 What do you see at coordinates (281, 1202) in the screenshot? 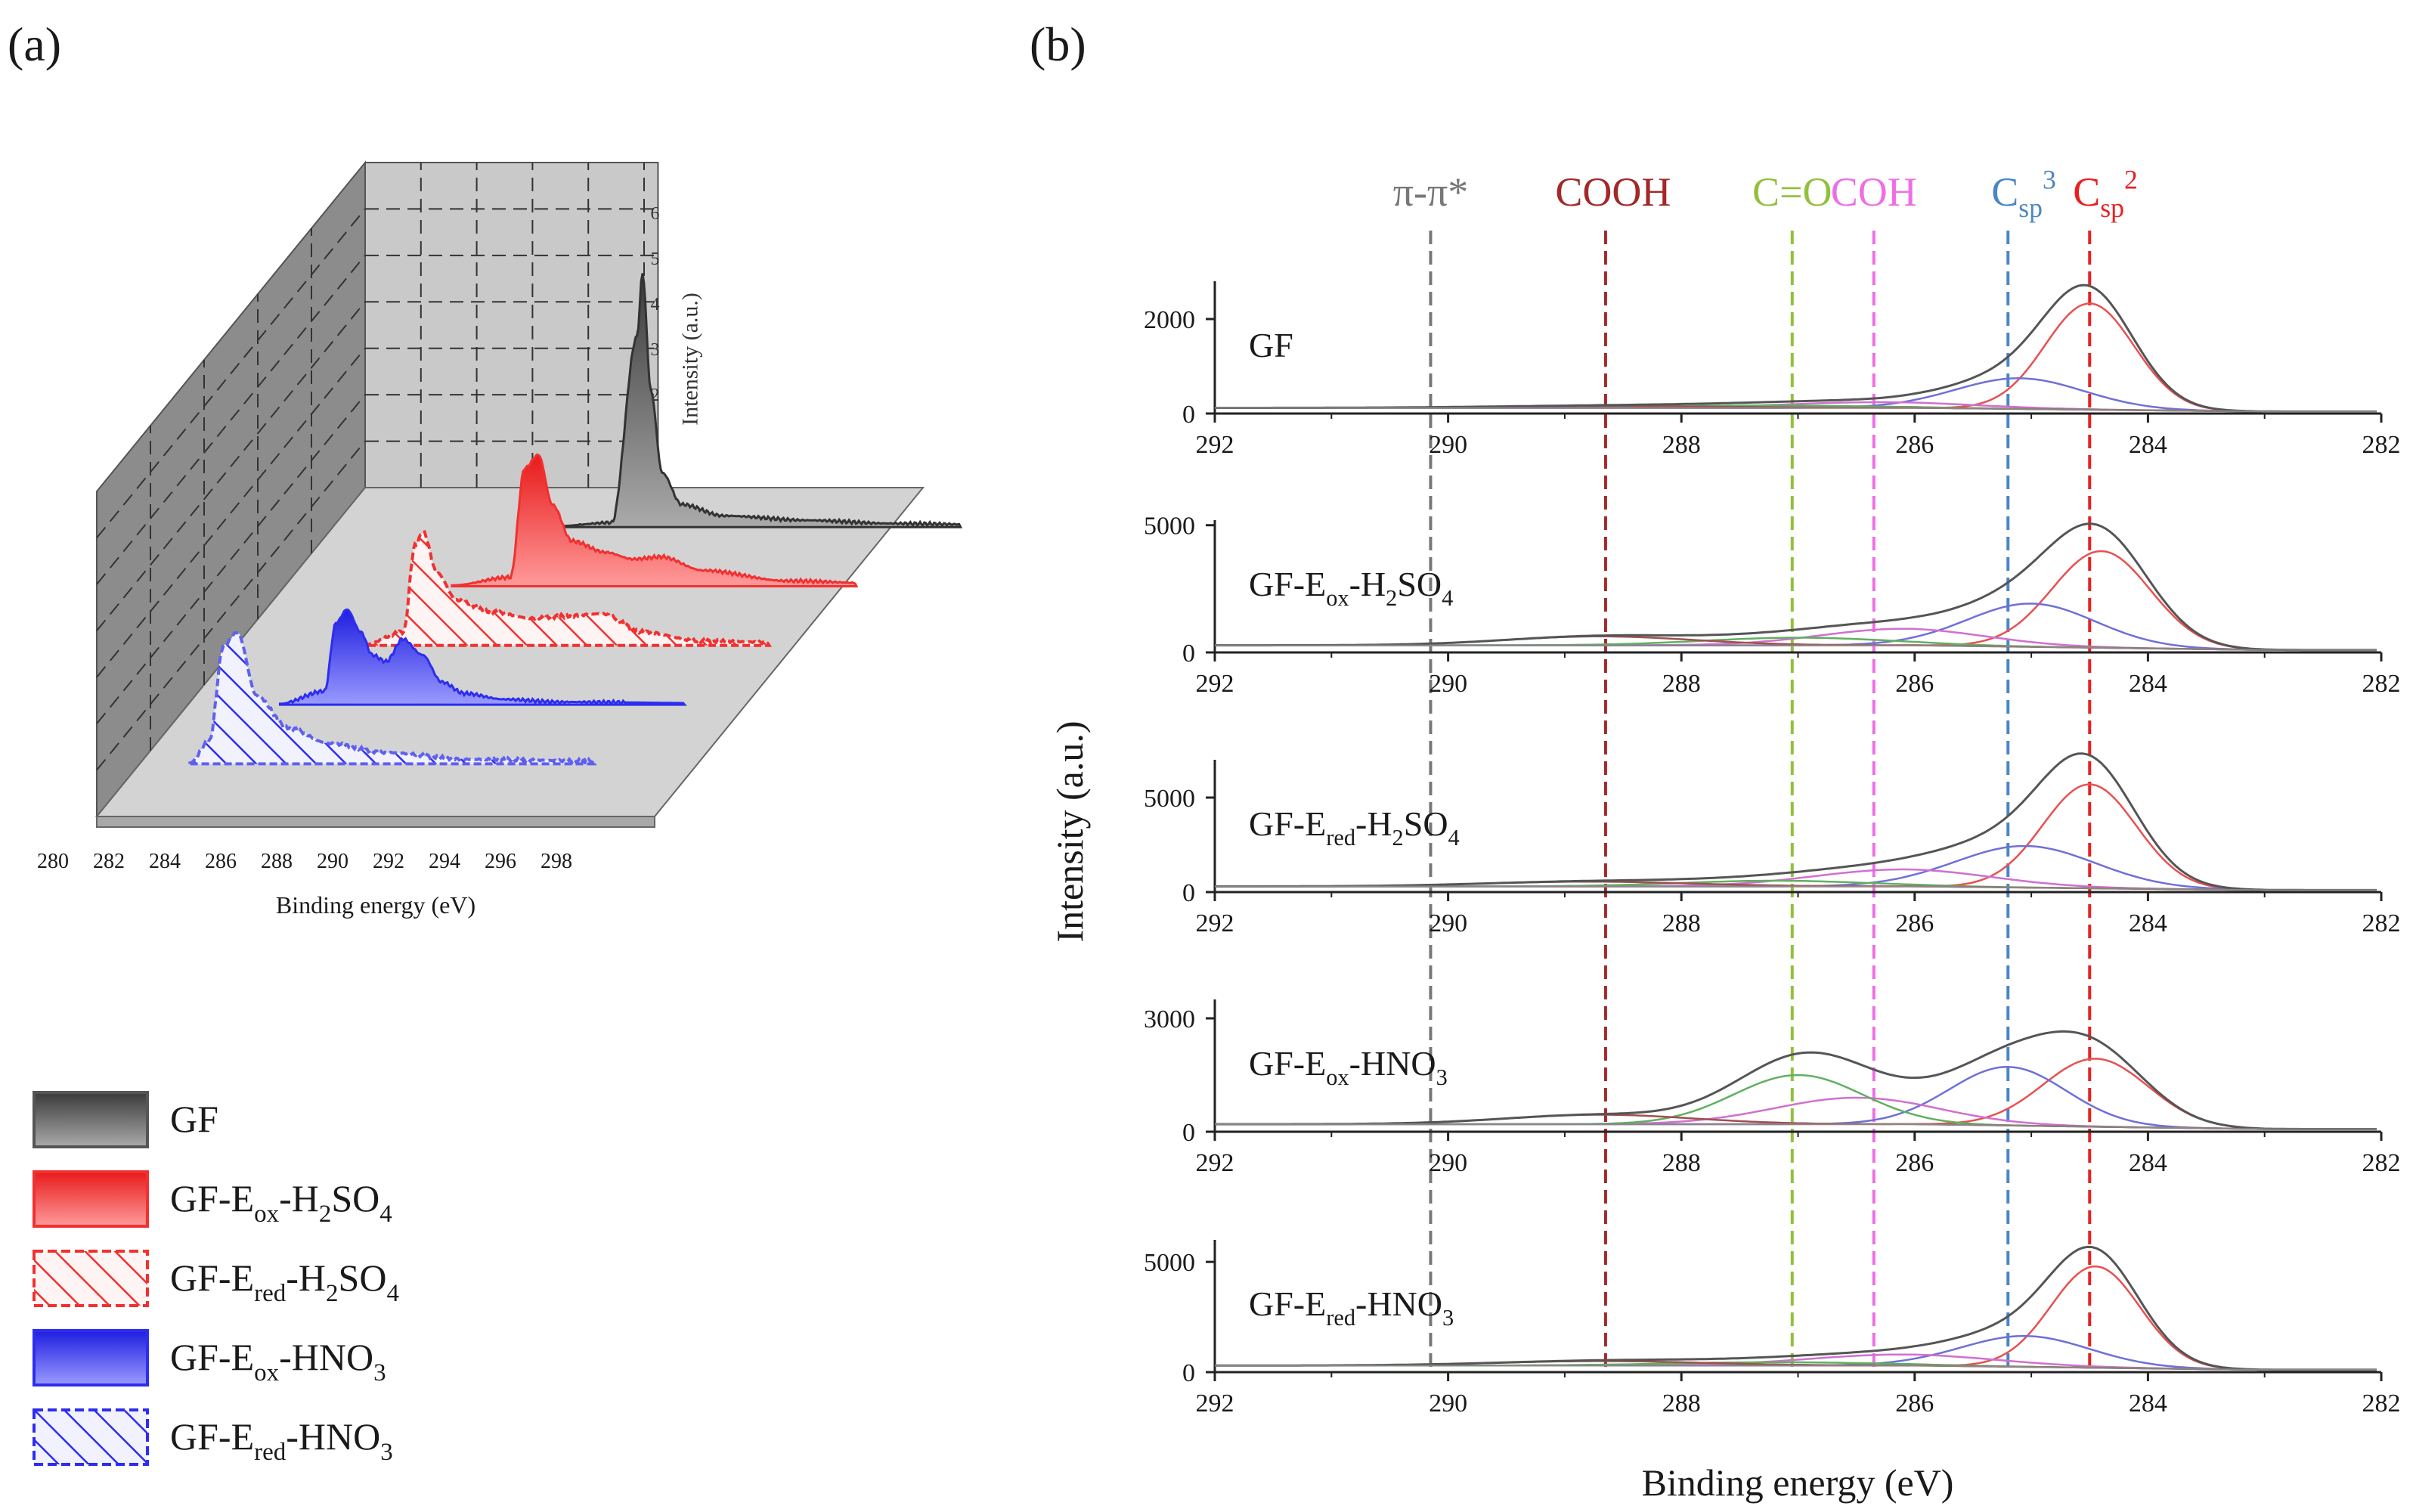
I see `legend-label: GF-Eox-H2SO4` at bounding box center [281, 1202].